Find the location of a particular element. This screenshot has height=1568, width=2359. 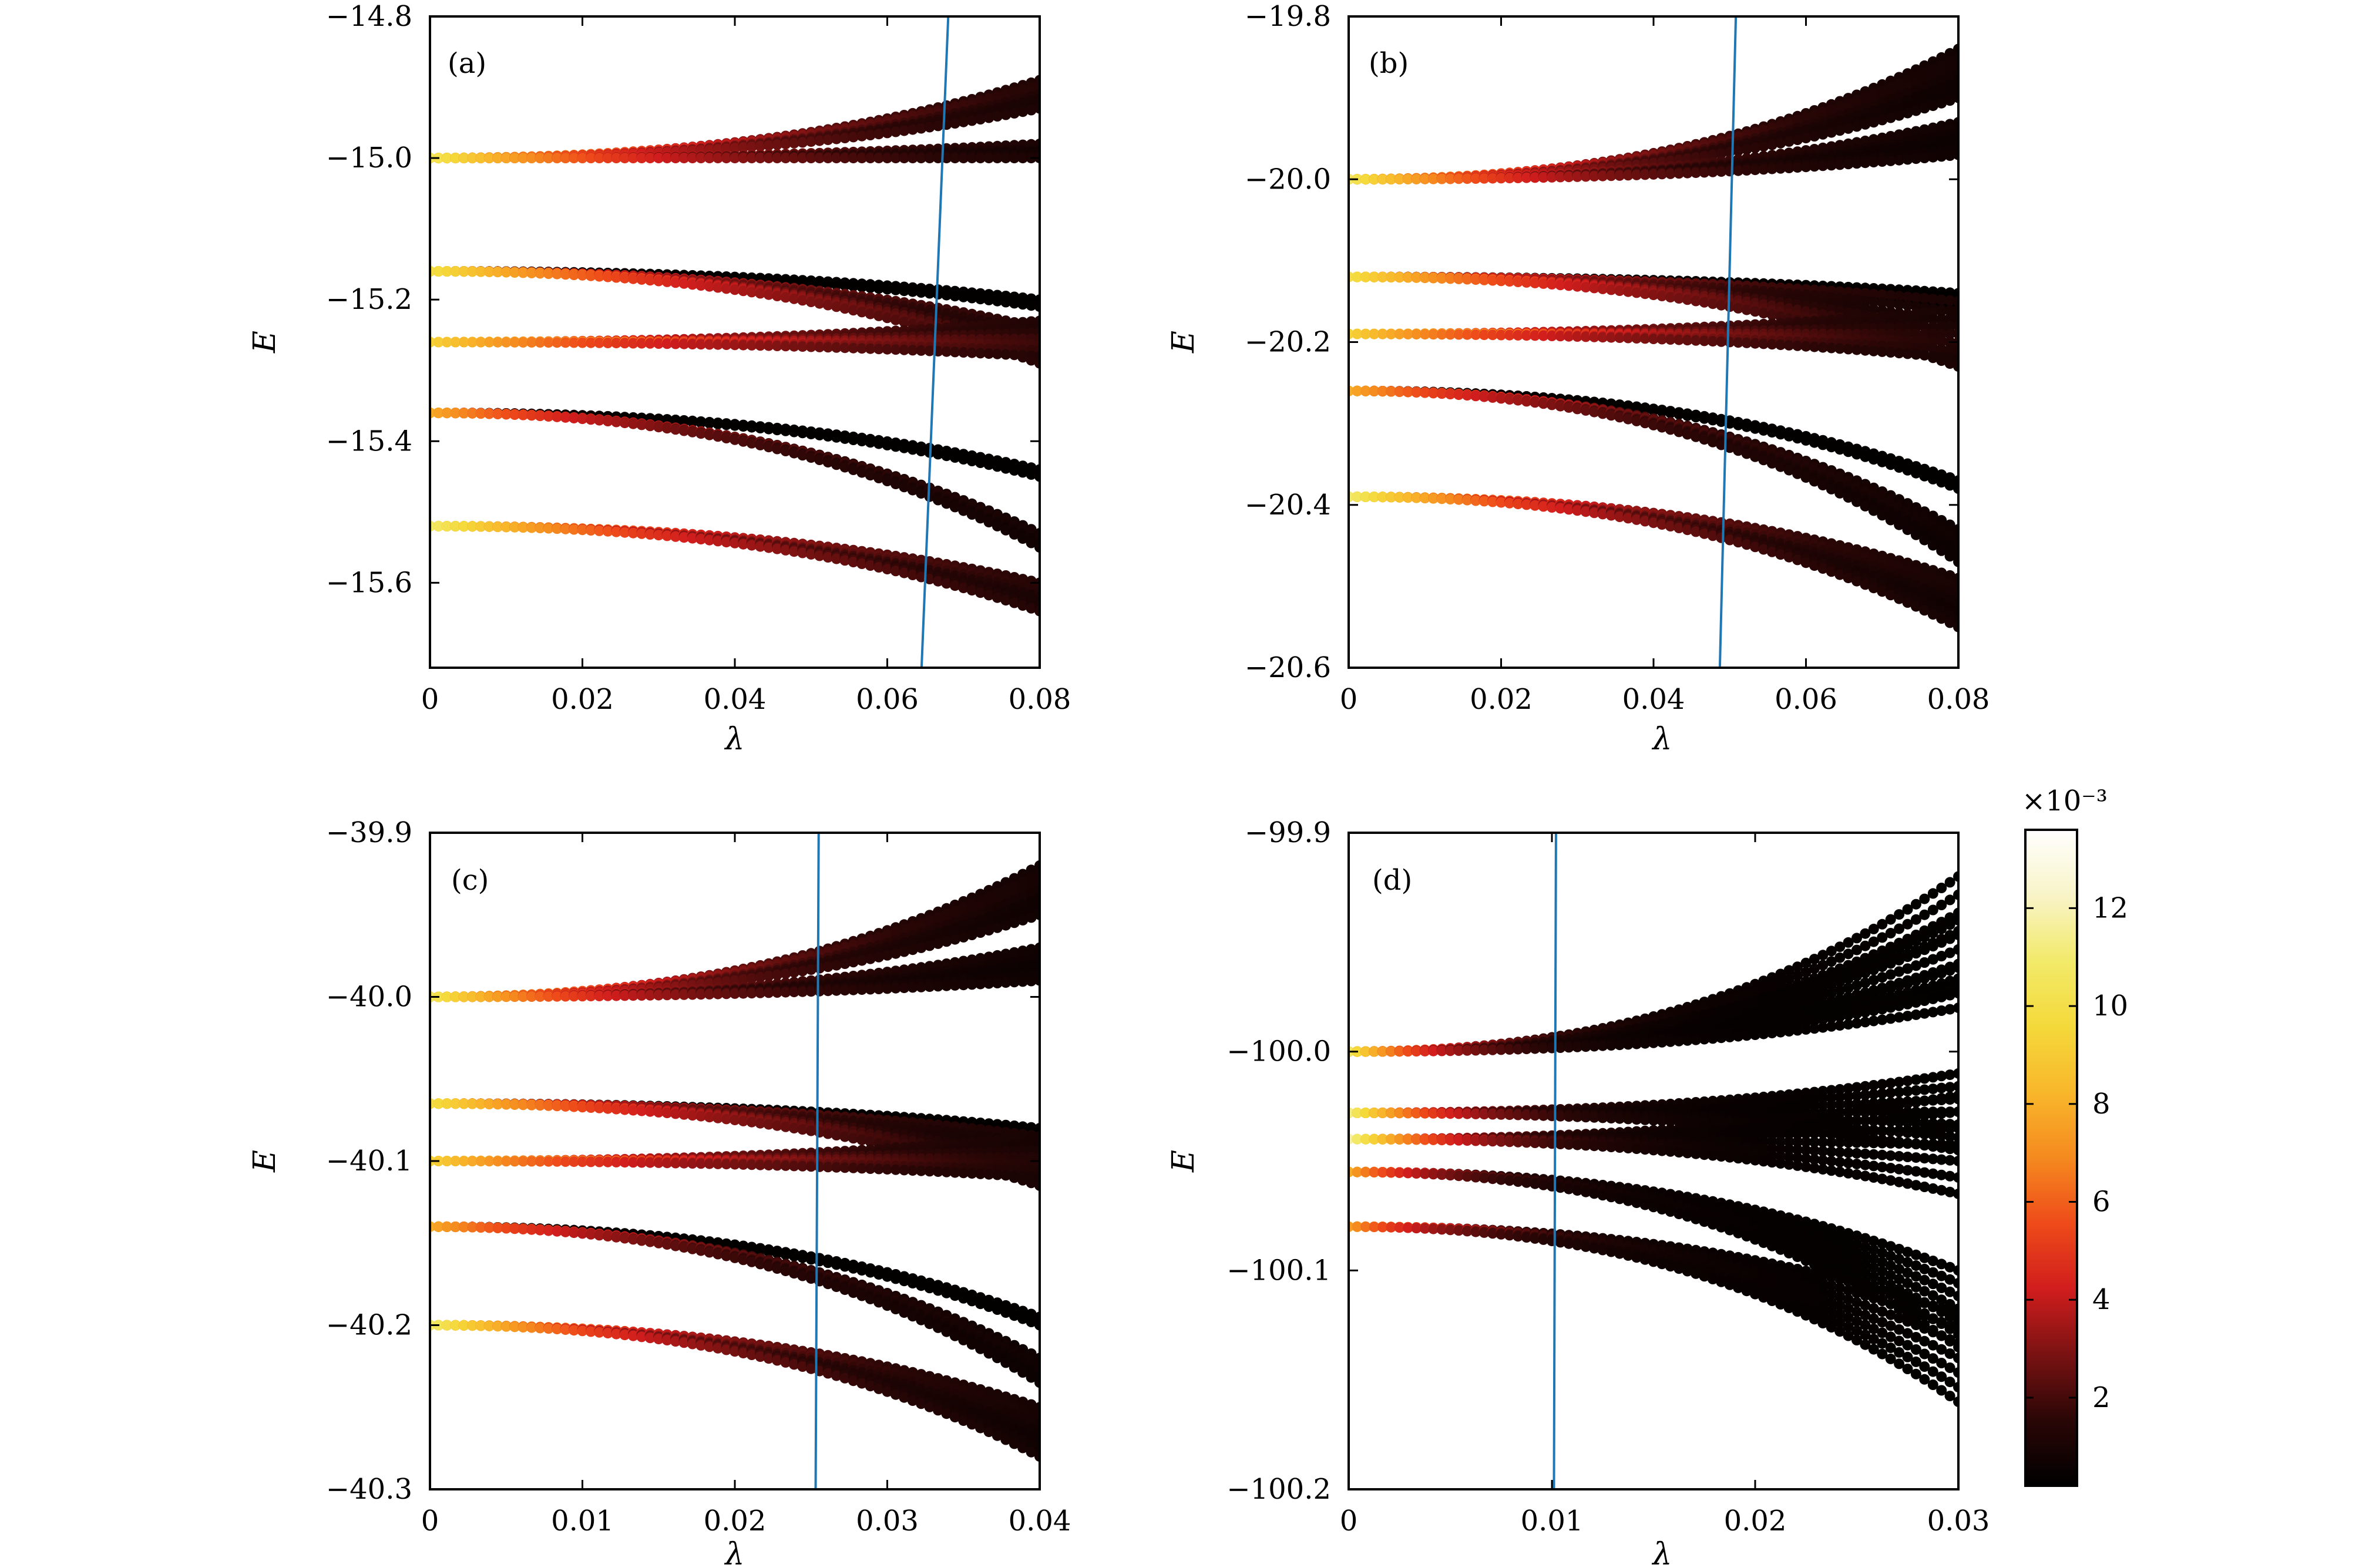

panel-a-y-ticks: −14.8−15.0−15.2−15.4−15.6 is located at coordinates (683, 299).